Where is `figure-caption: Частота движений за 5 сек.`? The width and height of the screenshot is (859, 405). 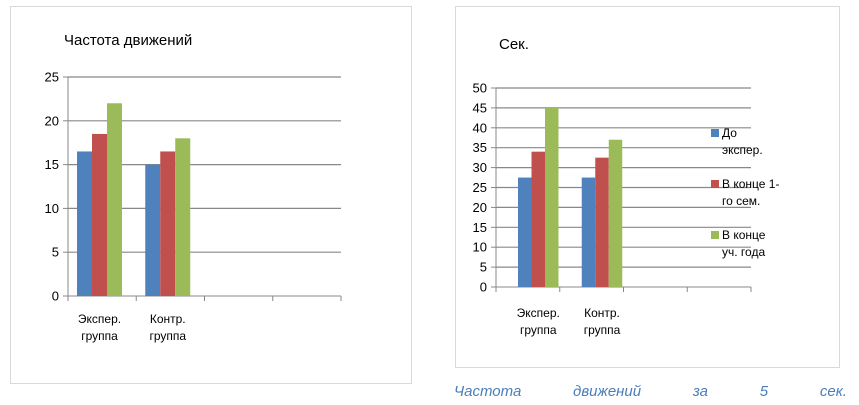 figure-caption: Частота движений за 5 сек. is located at coordinates (650, 391).